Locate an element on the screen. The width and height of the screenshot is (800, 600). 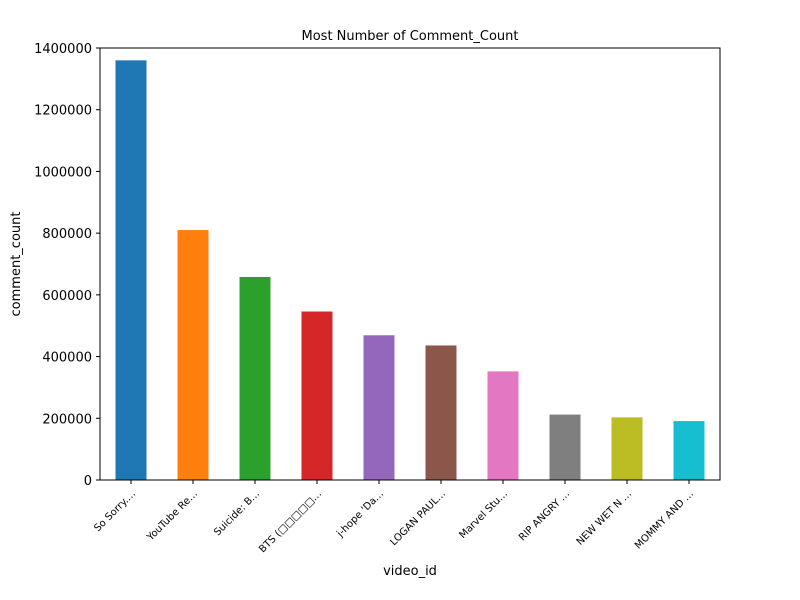
chart-title: Most Number of Comment_Count is located at coordinates (410, 36).